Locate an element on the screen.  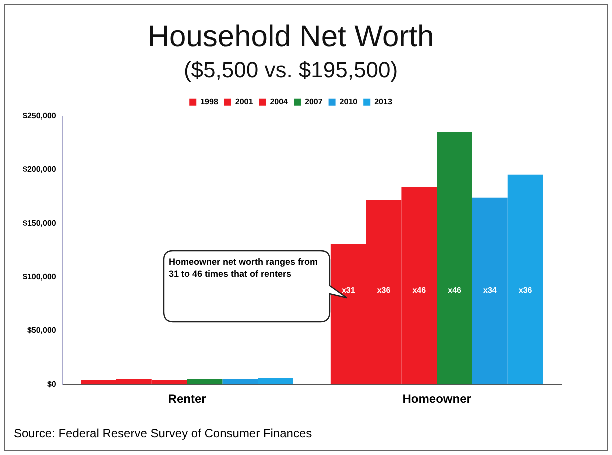
data-label: x34 is located at coordinates (491, 290).